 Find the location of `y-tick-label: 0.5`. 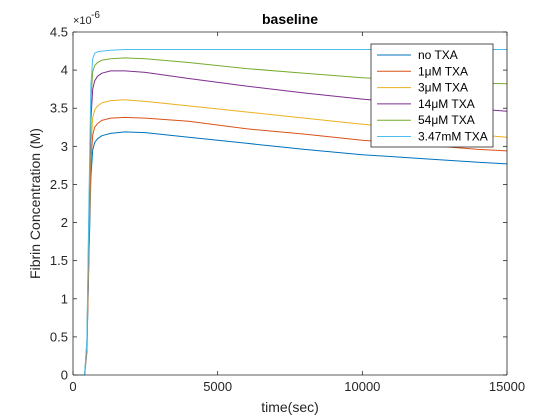

y-tick-label: 0.5 is located at coordinates (59, 336).